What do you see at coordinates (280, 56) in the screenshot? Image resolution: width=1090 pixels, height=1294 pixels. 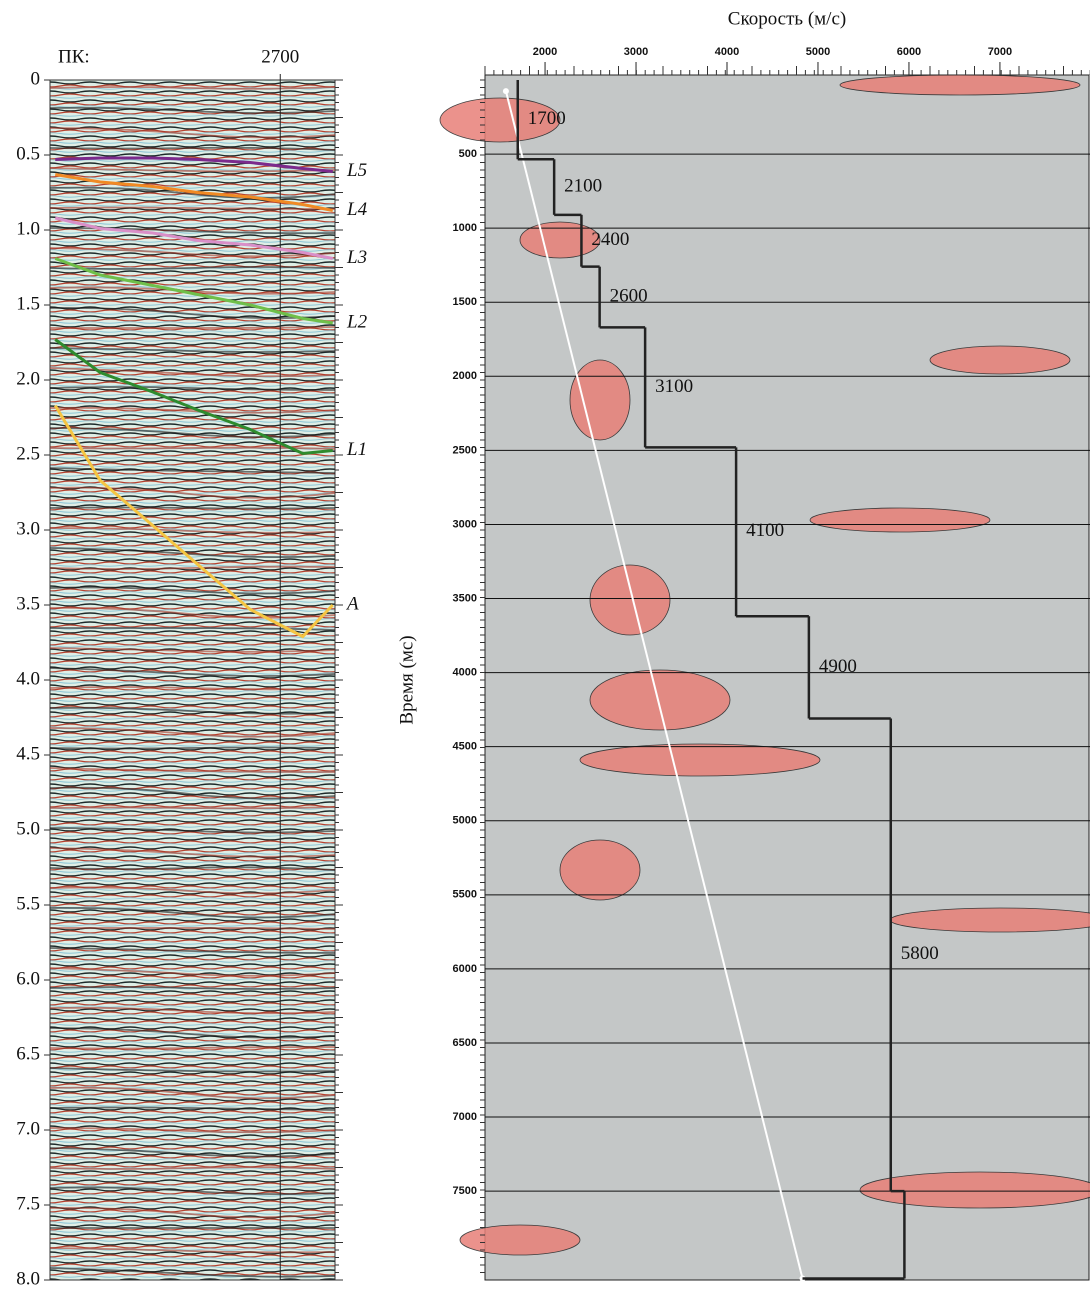 I see `x-tick-label: 2700` at bounding box center [280, 56].